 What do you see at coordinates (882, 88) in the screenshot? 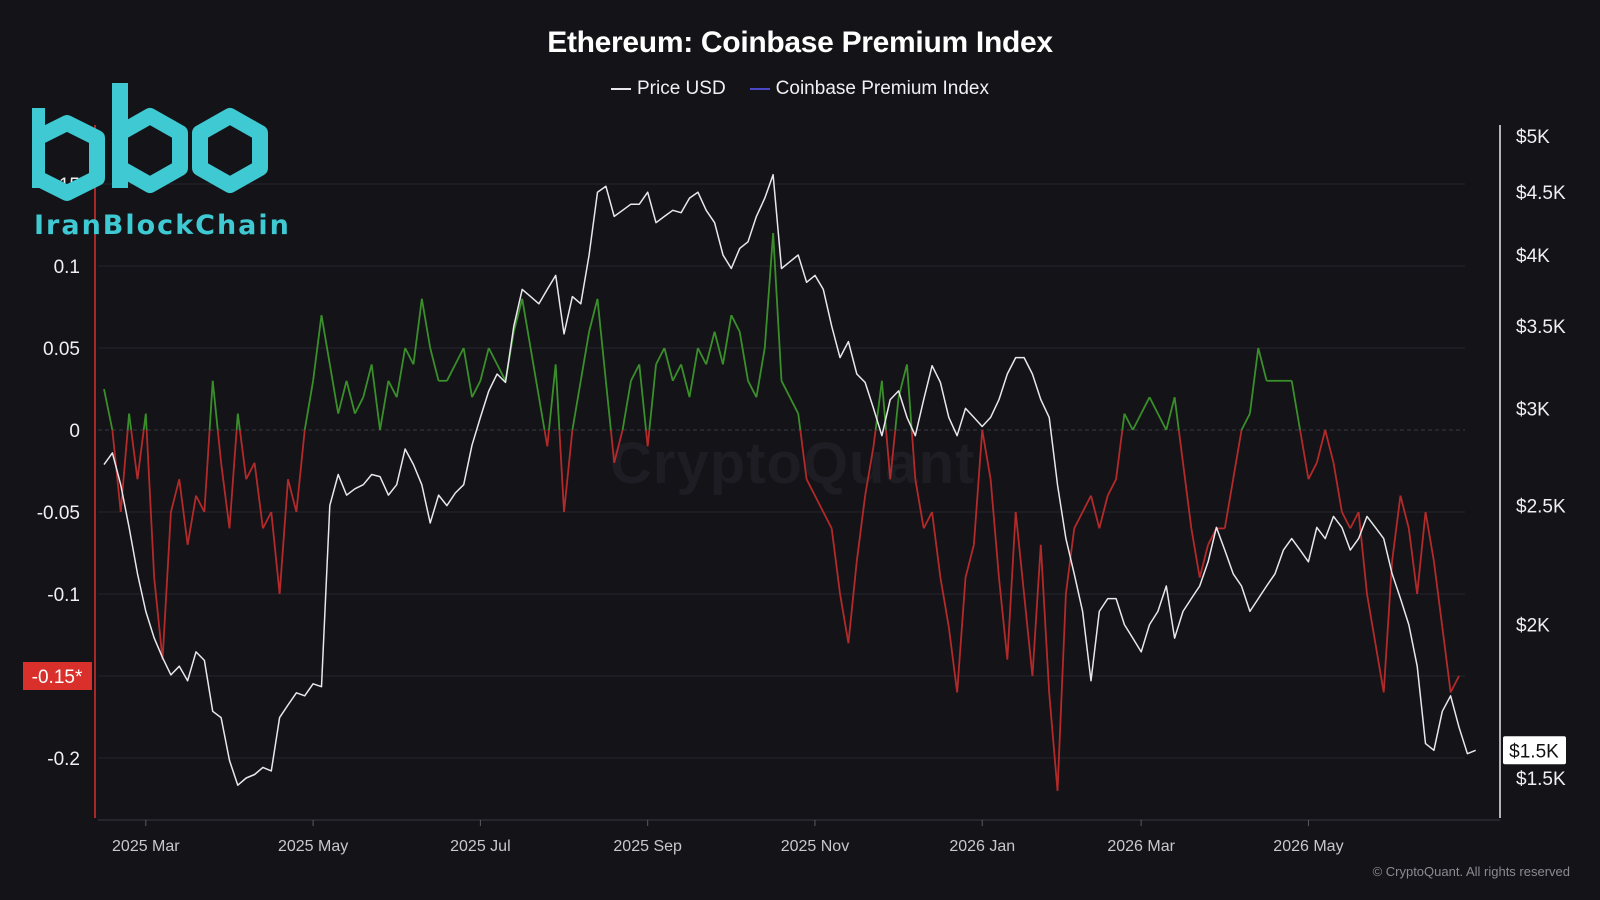
I see `legend-label-premium: Coinbase Premium Index` at bounding box center [882, 88].